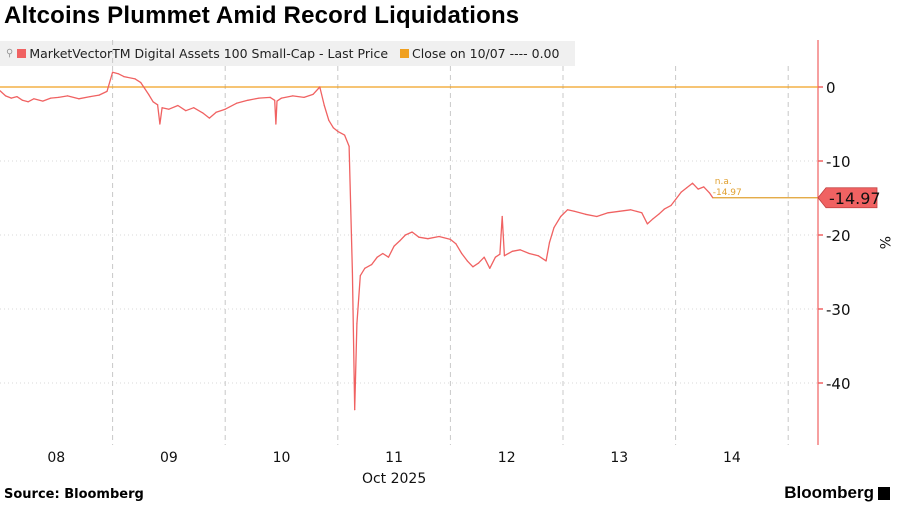 The image size is (900, 506). I want to click on x-tick-label: 09, so click(169, 458).